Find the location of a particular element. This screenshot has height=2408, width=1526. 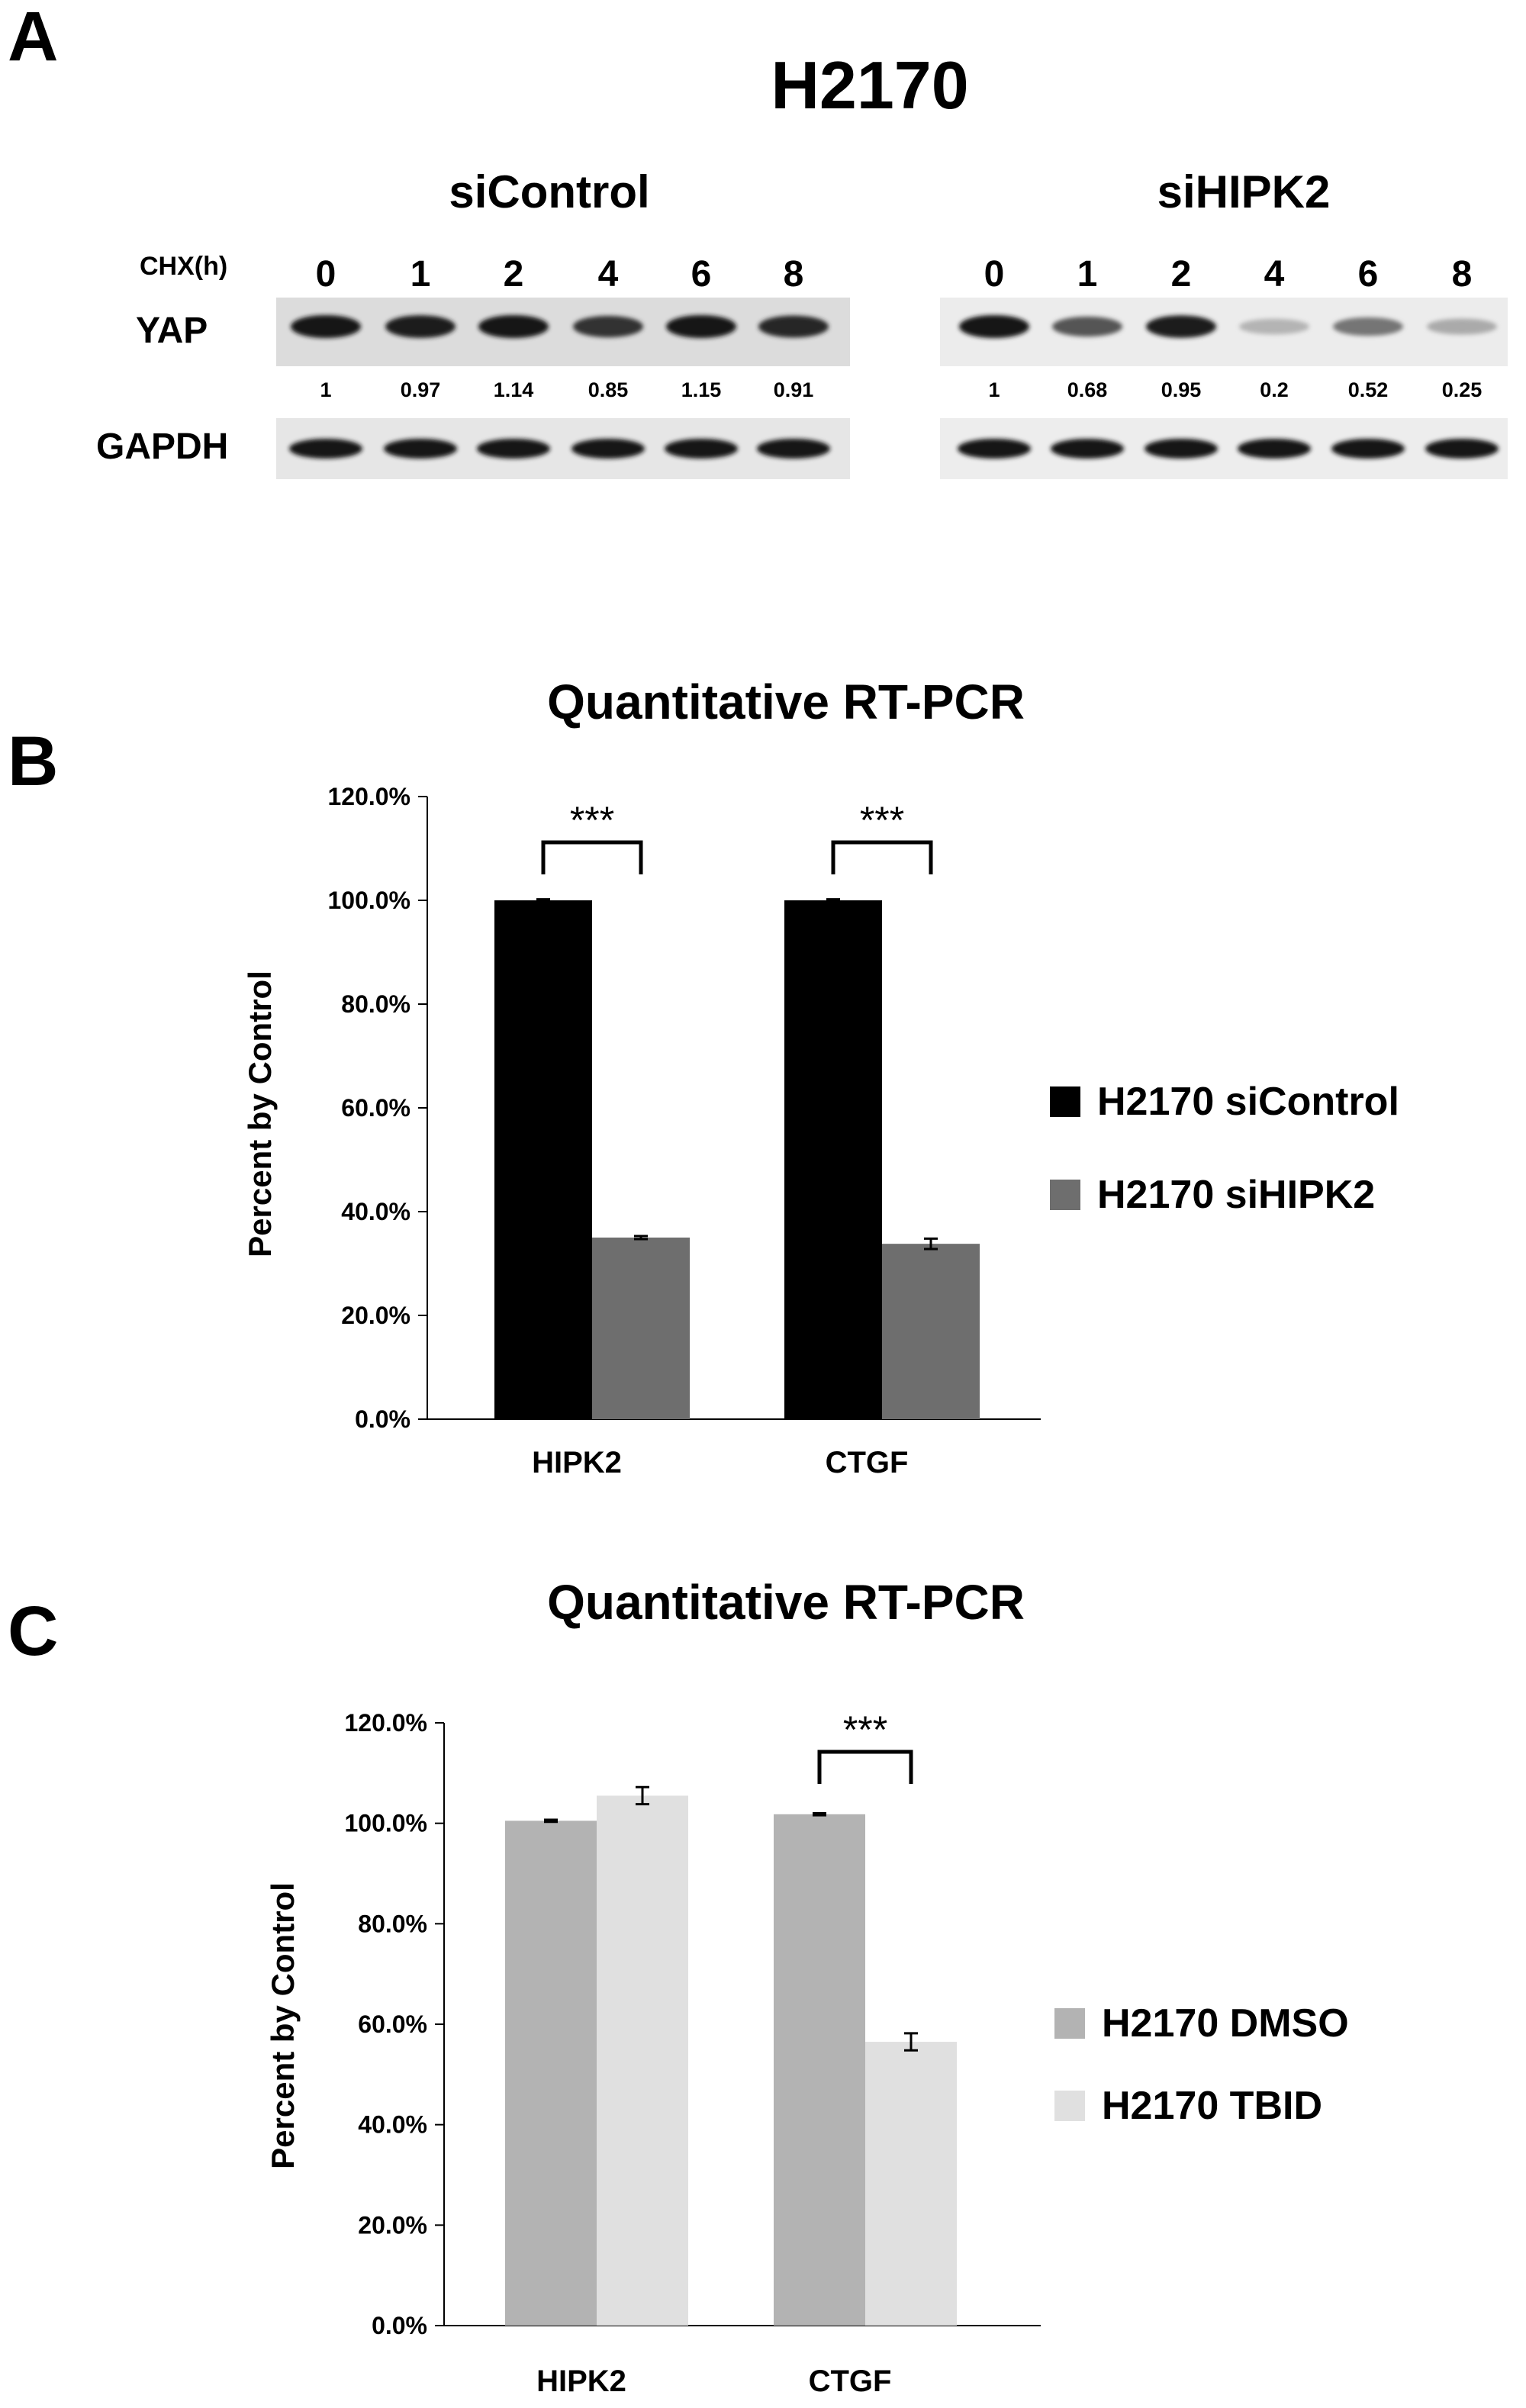

cell-line-title: H2170 is located at coordinates (870, 85).